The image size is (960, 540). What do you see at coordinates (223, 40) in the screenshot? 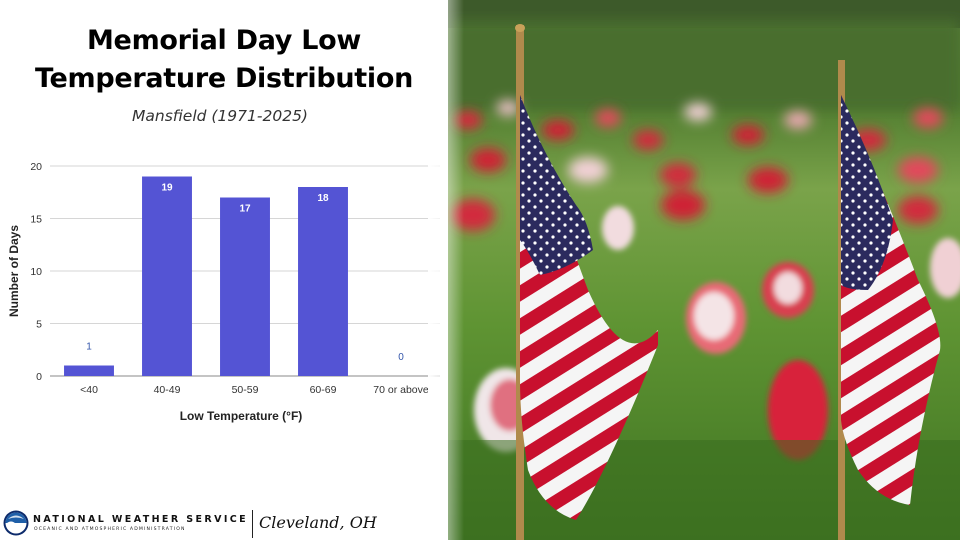
I see `title-line-1: Memorial Day Low` at bounding box center [223, 40].